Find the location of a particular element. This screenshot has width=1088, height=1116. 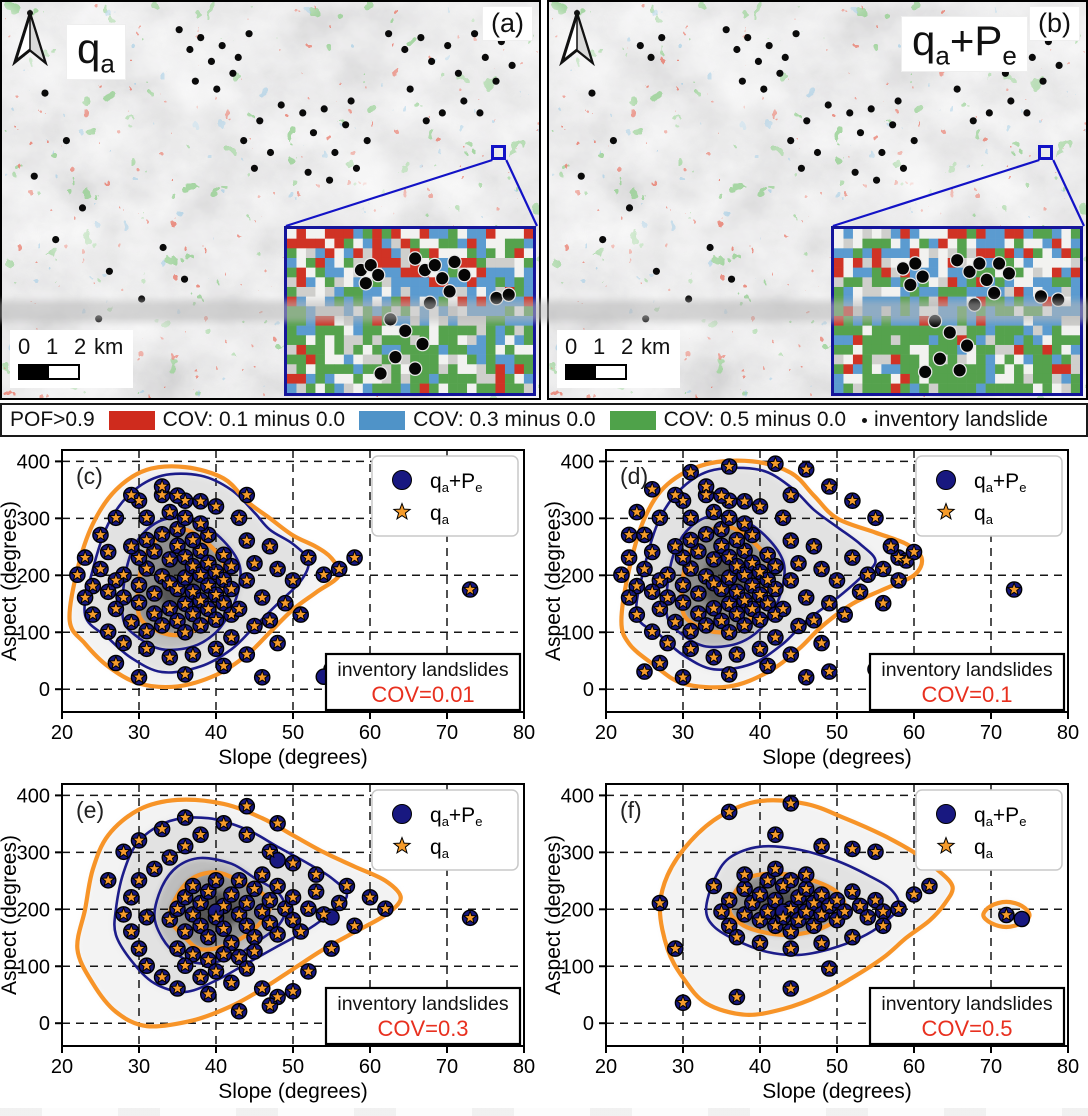

legend-item: COV: 0.3 minus 0.0 is located at coordinates (477, 420).